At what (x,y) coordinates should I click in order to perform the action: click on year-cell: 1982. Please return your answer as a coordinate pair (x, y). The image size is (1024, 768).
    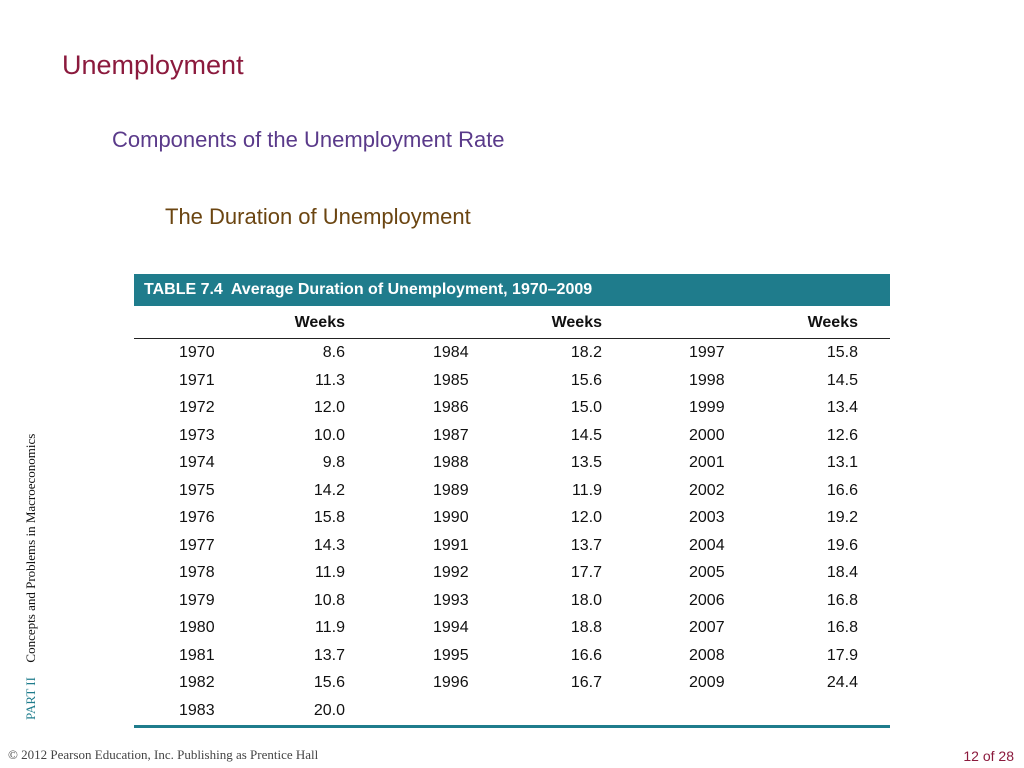
    Looking at the image, I should click on (197, 682).